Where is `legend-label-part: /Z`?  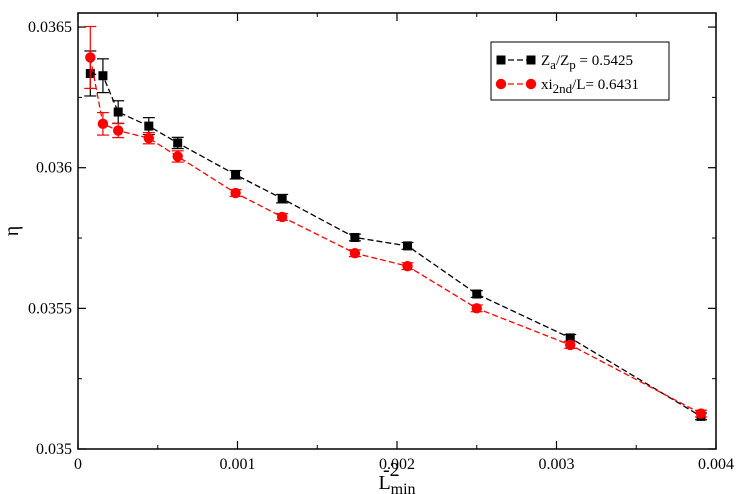
legend-label-part: /Z is located at coordinates (562, 61).